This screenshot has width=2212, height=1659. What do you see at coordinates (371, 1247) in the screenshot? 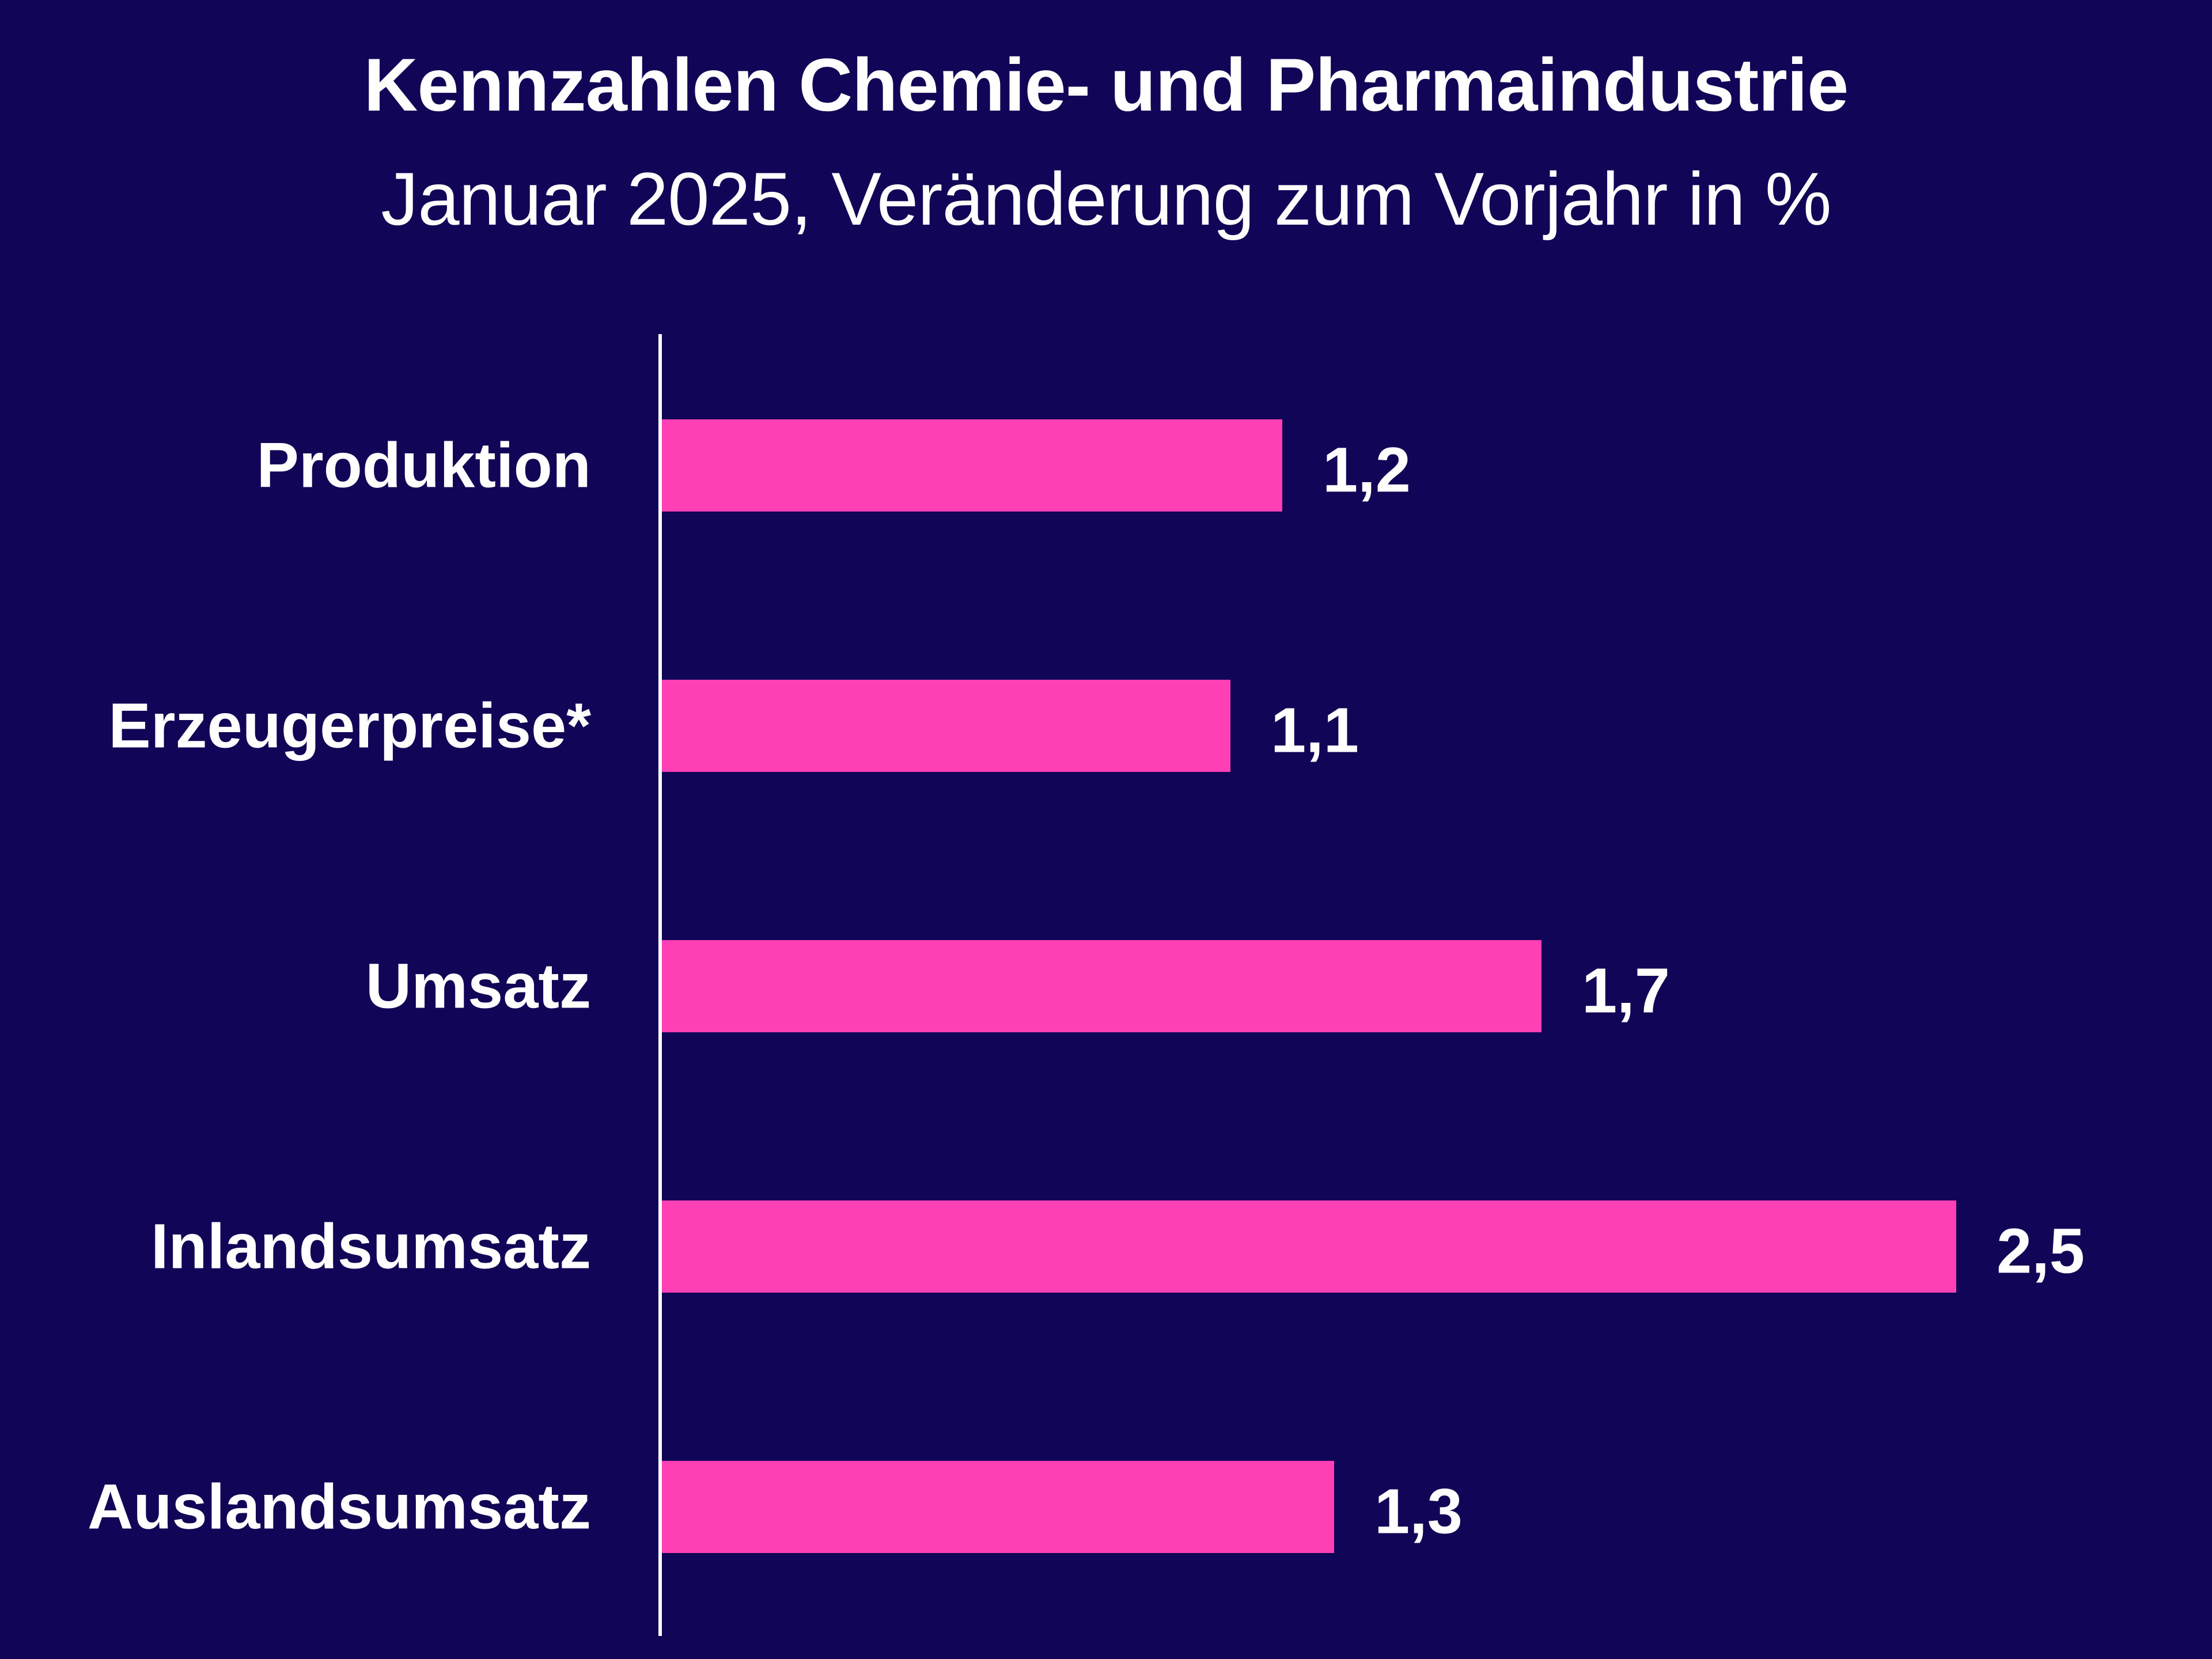
I see `category-label: Inlandsumsatz` at bounding box center [371, 1247].